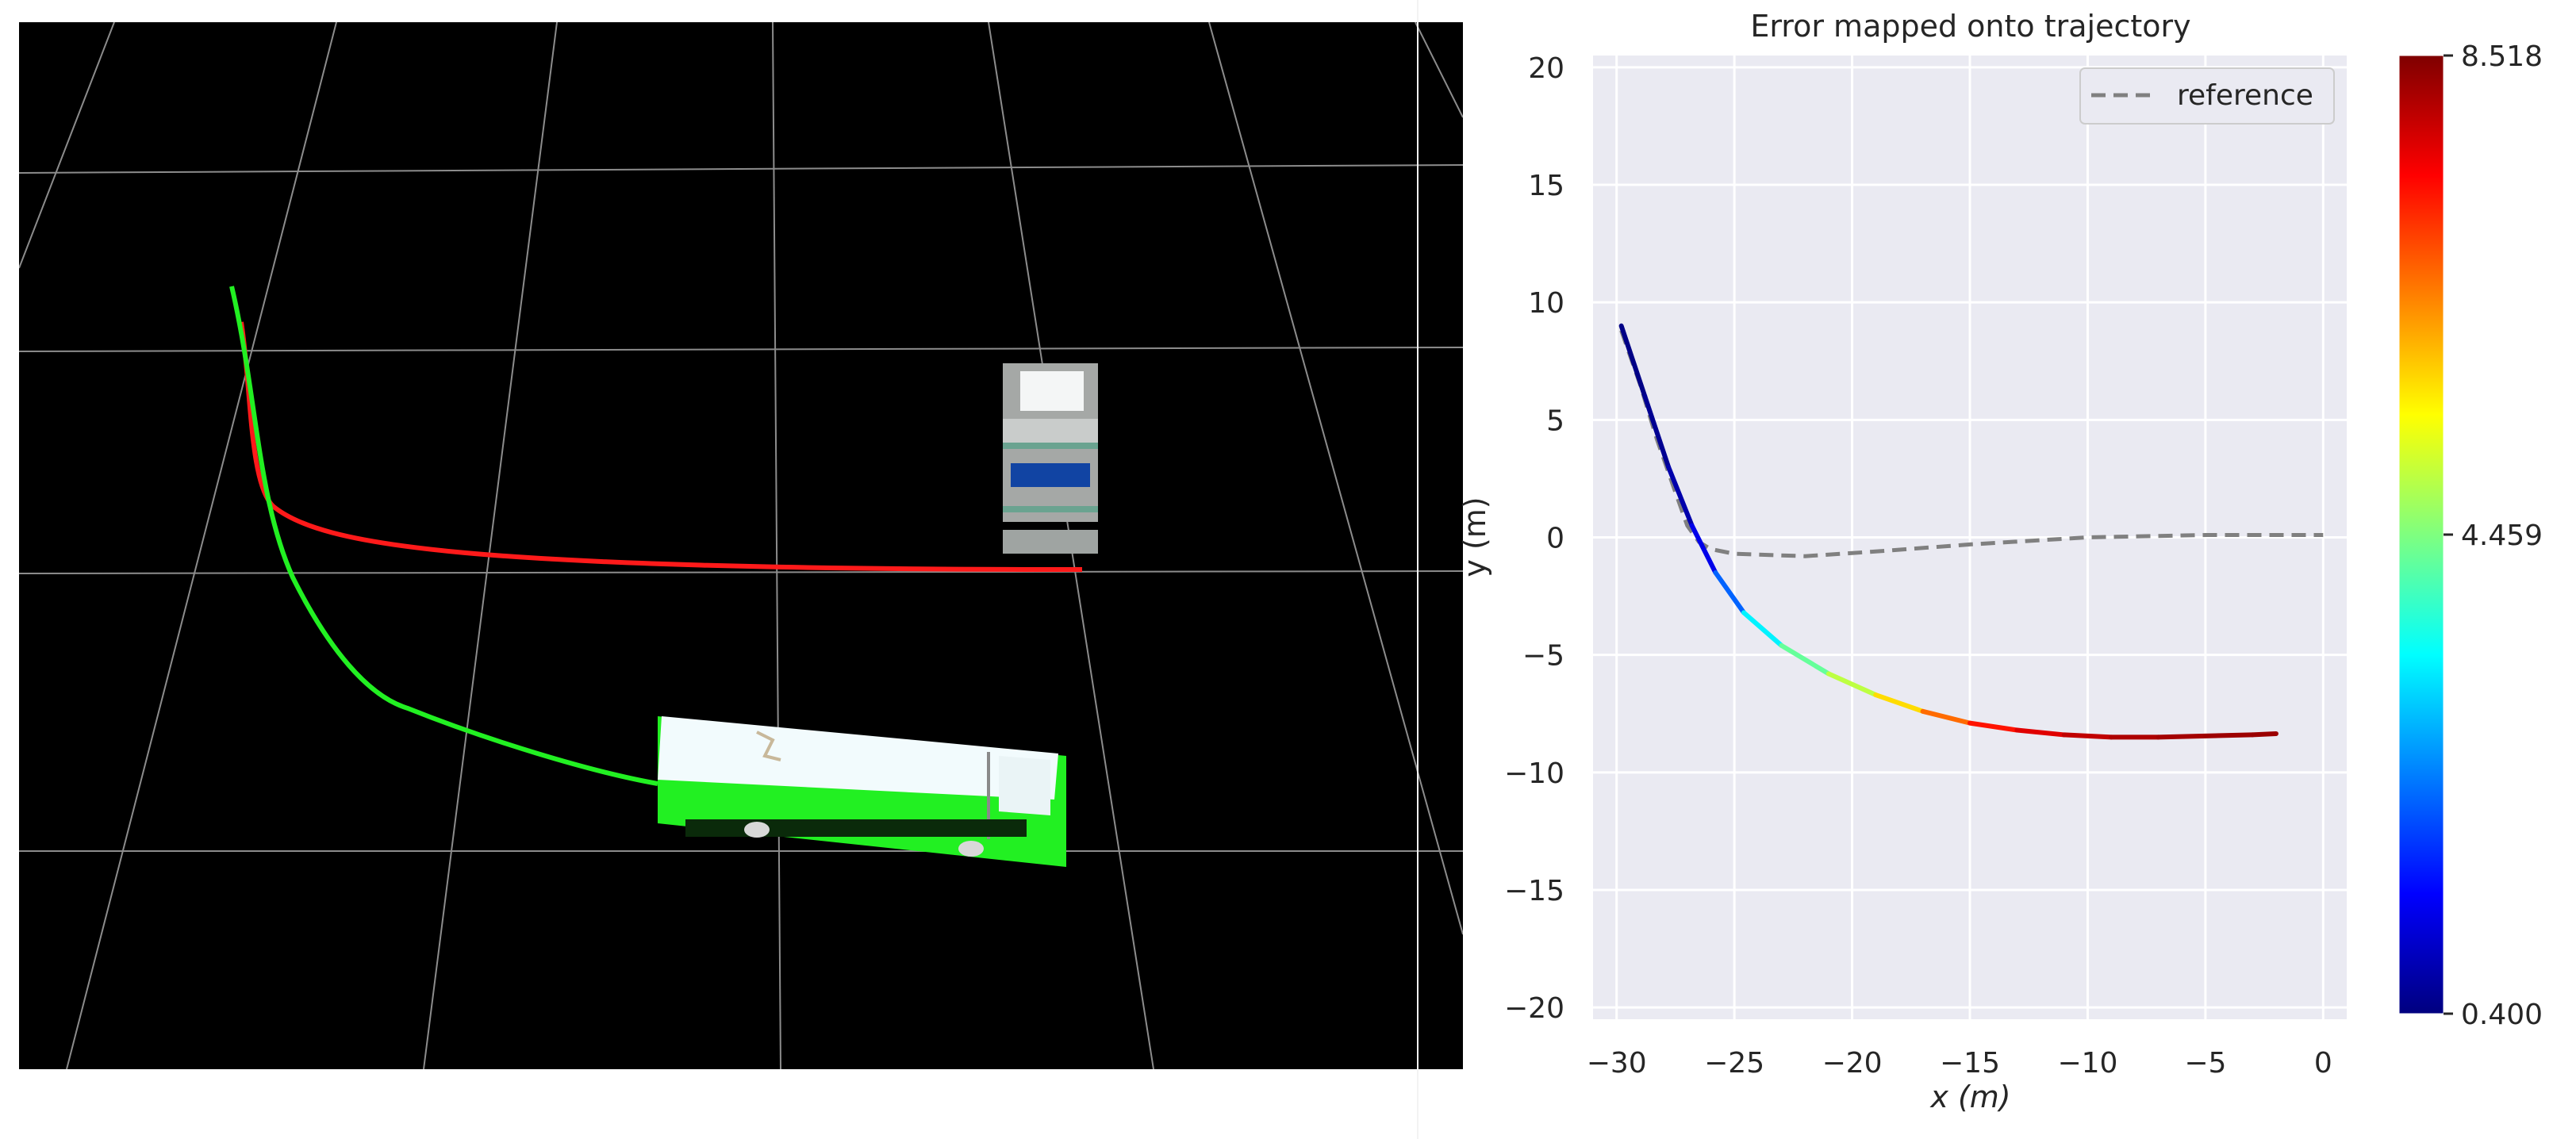 This screenshot has width=2576, height=1139. I want to click on panel-divider, so click(1418, 569).